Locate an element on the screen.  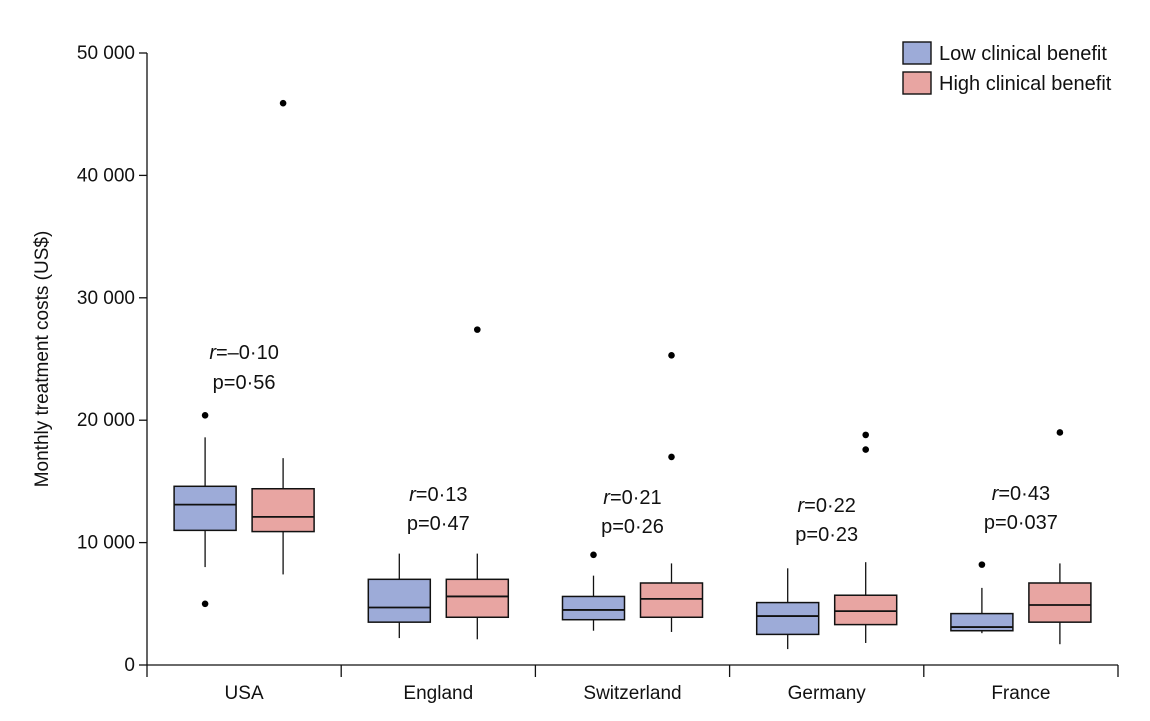
correlation-label: r=0·43 is located at coordinates (1021, 494).